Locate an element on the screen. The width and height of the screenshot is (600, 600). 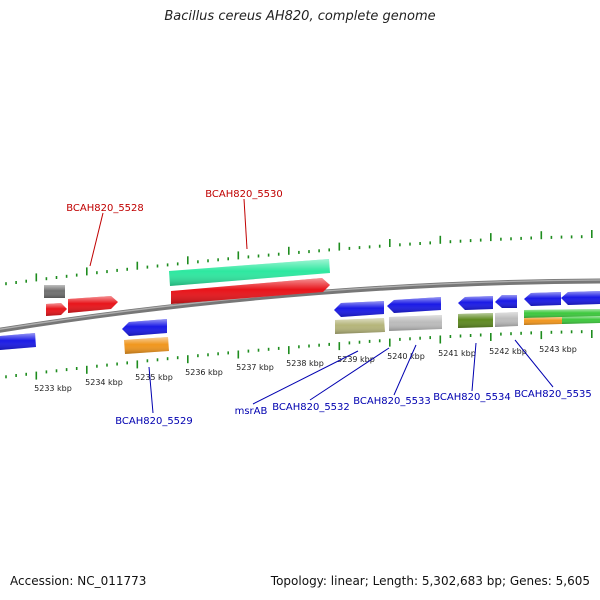
gene-label-5532: BCAH820_5532 is located at coordinates (311, 407).